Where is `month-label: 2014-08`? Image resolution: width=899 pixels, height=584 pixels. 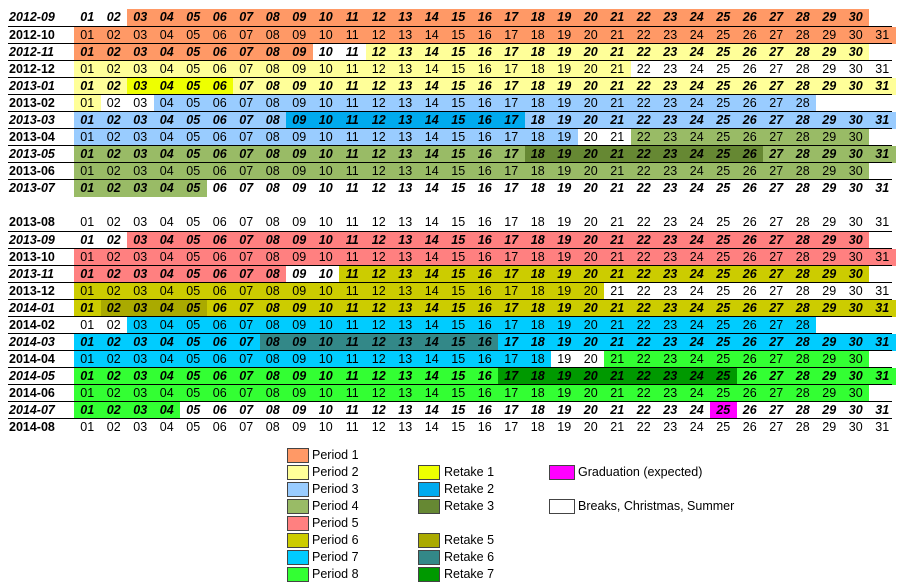 month-label: 2014-08 is located at coordinates (32, 427).